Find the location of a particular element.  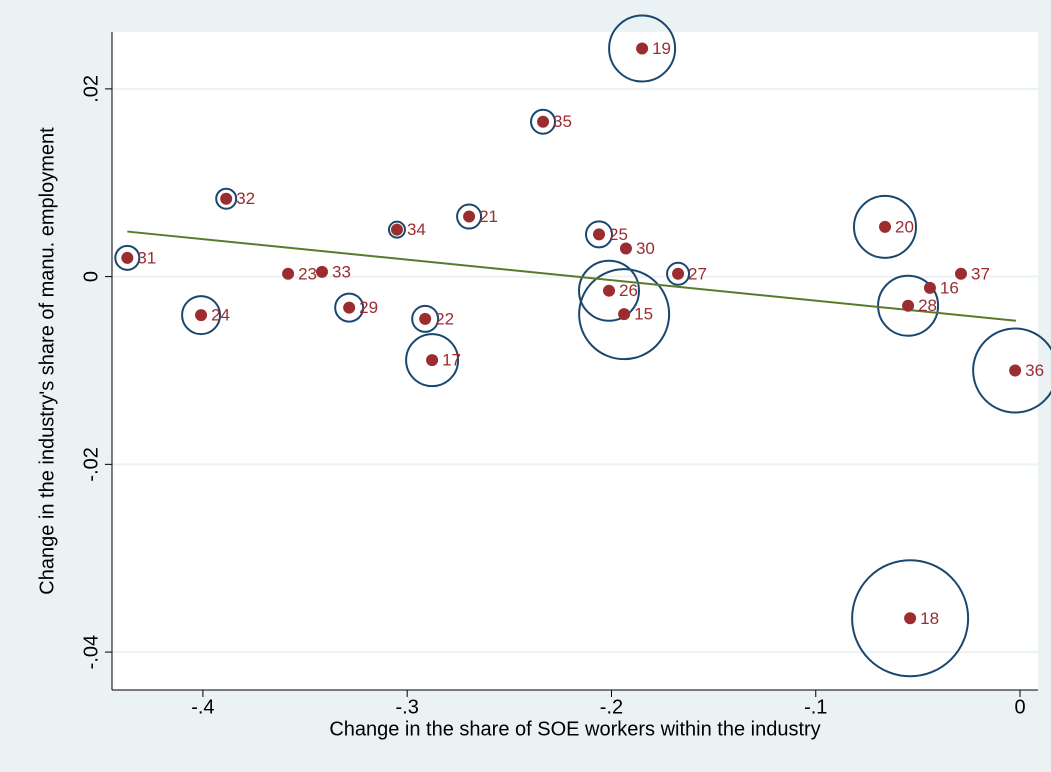

y-tick-label: 0 is located at coordinates (91, 276).